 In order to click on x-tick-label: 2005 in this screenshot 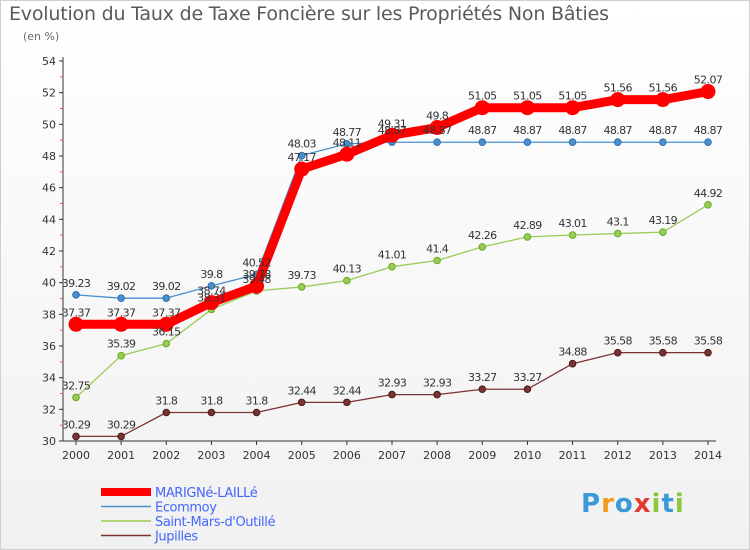, I will do `click(302, 455)`.